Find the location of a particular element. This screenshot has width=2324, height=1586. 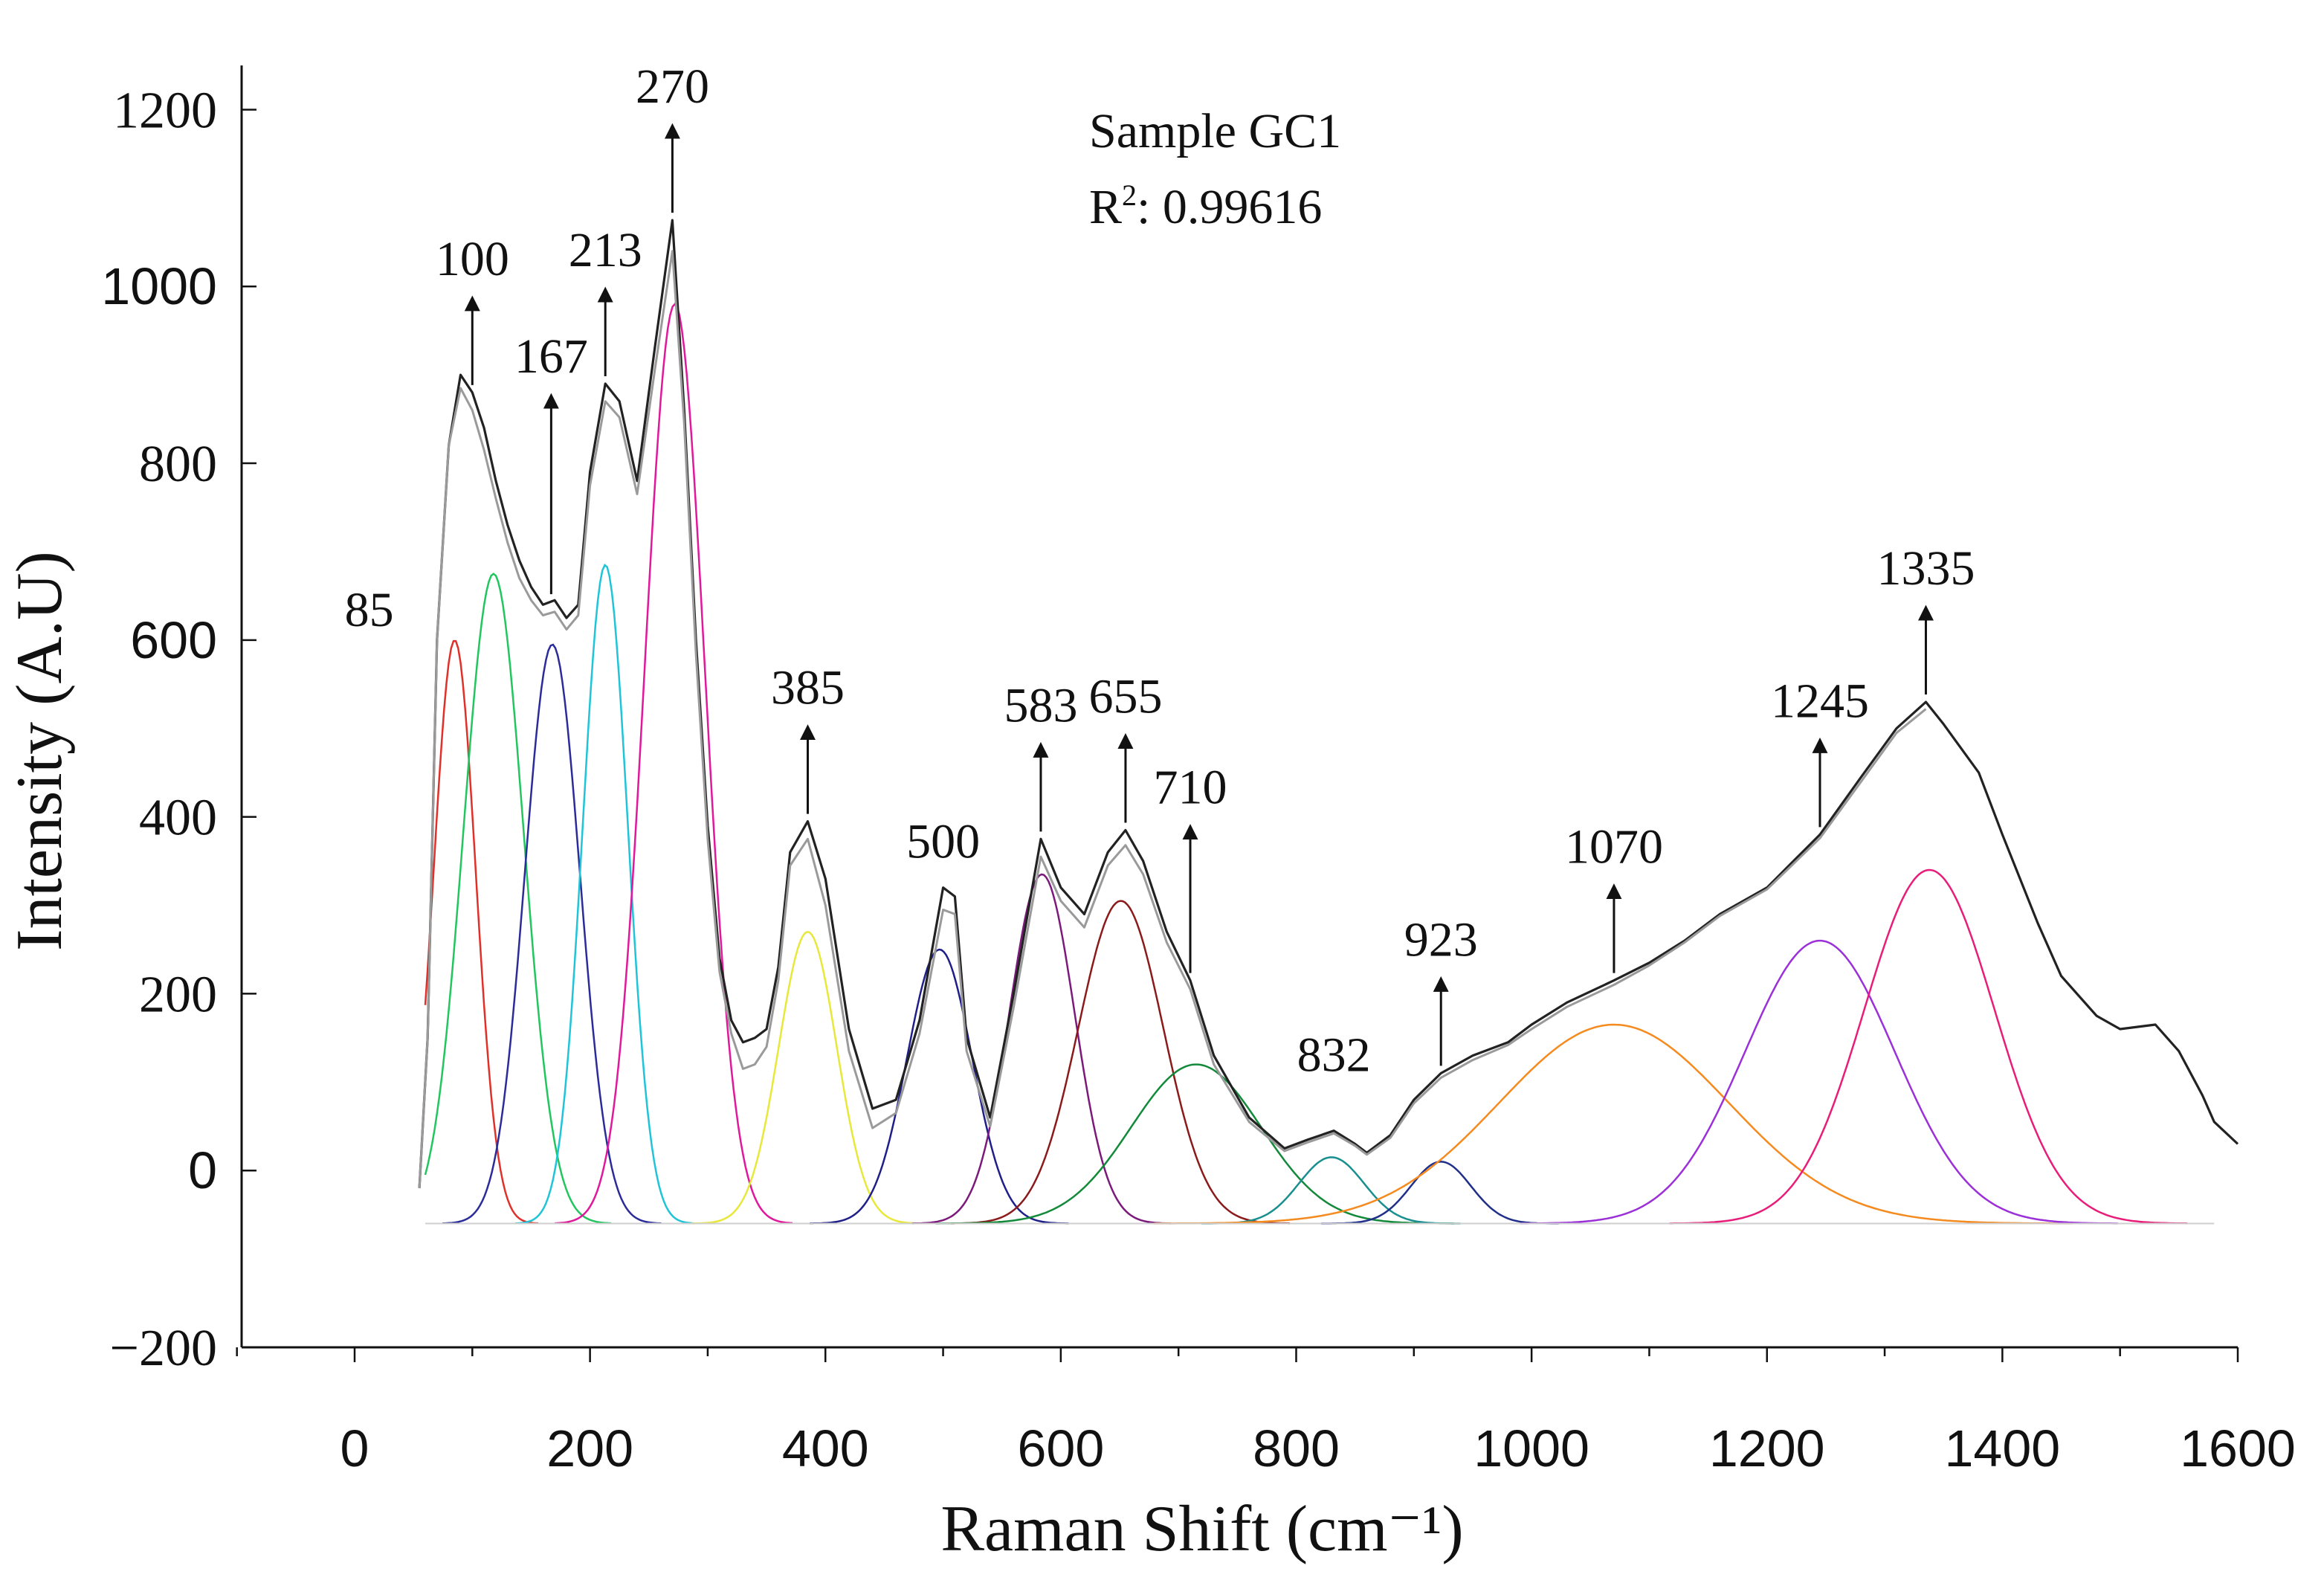

peak-label-85: 85 is located at coordinates (369, 610).